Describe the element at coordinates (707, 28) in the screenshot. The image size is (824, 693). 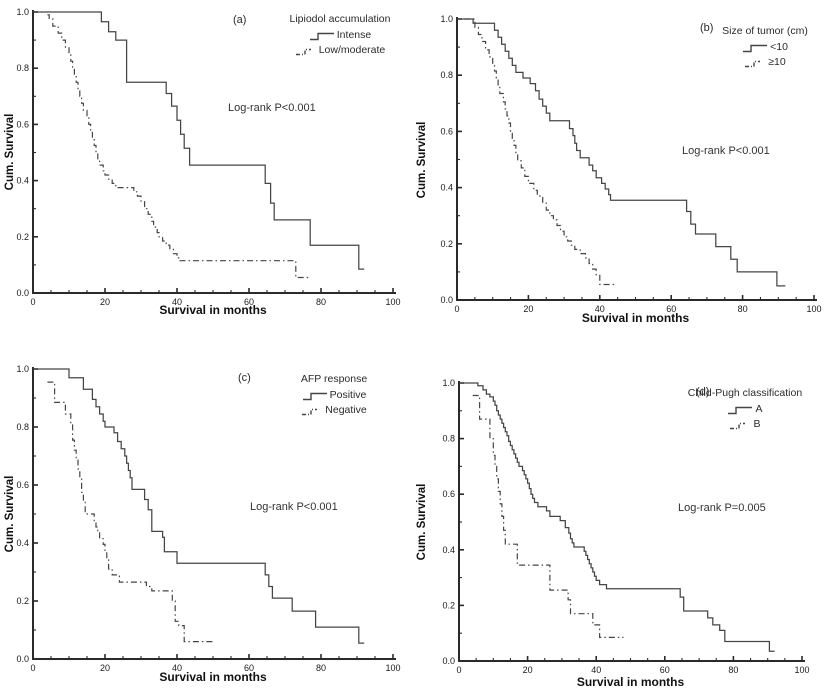
I see `panel-letter: (b)` at that location.